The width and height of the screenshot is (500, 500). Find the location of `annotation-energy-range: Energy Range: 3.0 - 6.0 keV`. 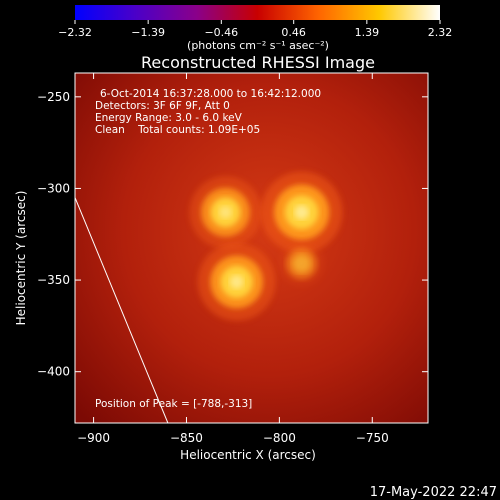

annotation-energy-range: Energy Range: 3.0 - 6.0 keV is located at coordinates (169, 118).